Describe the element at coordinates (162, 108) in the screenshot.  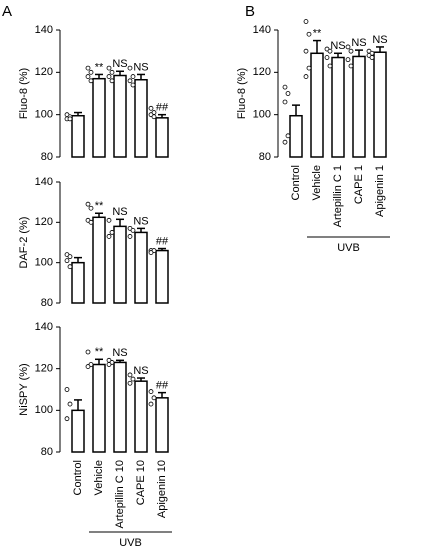
I see `significance-label: ##` at that location.